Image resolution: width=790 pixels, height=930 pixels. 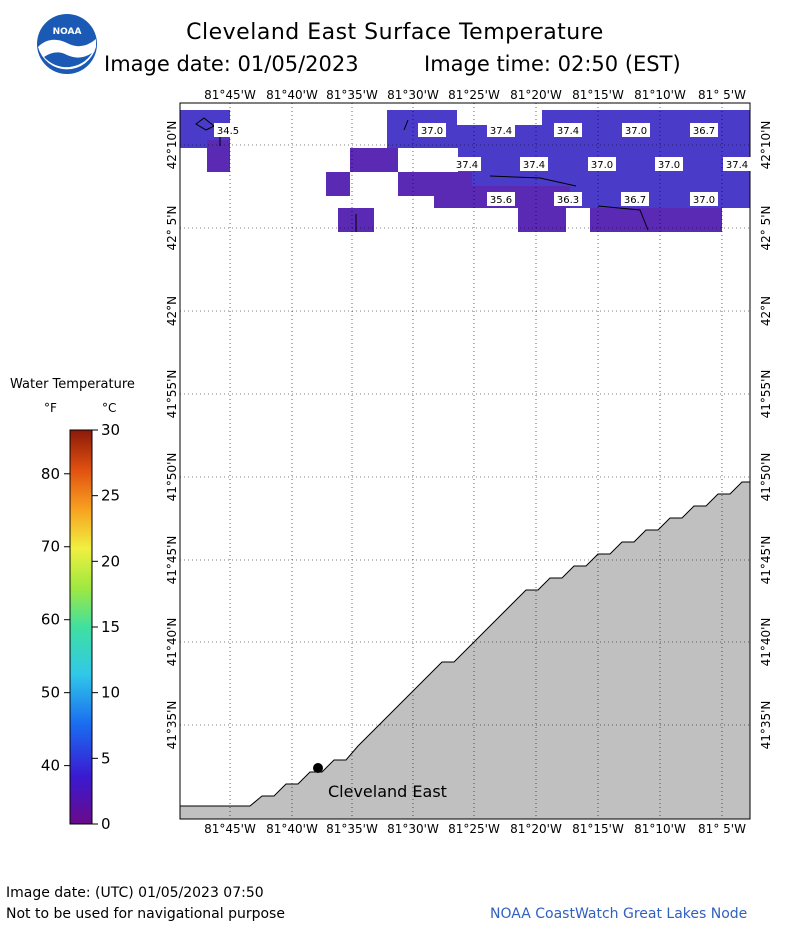 I want to click on temperature-label: 36.3, so click(x=568, y=200).